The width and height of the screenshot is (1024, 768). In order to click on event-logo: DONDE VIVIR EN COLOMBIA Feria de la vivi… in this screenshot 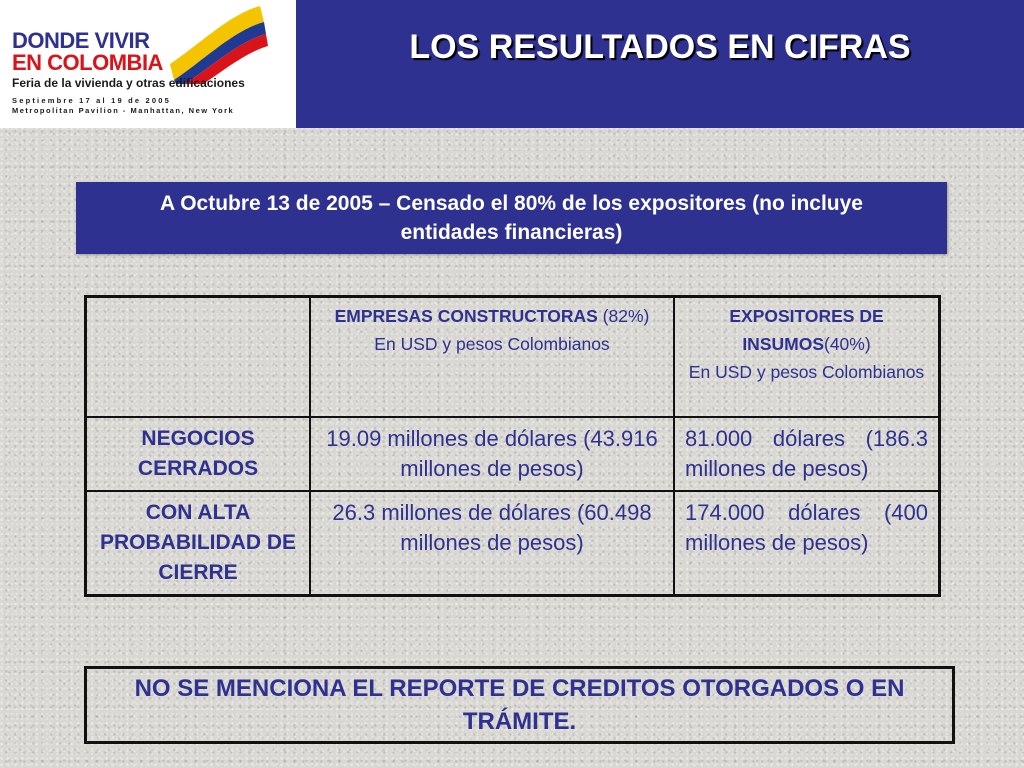, I will do `click(148, 64)`.